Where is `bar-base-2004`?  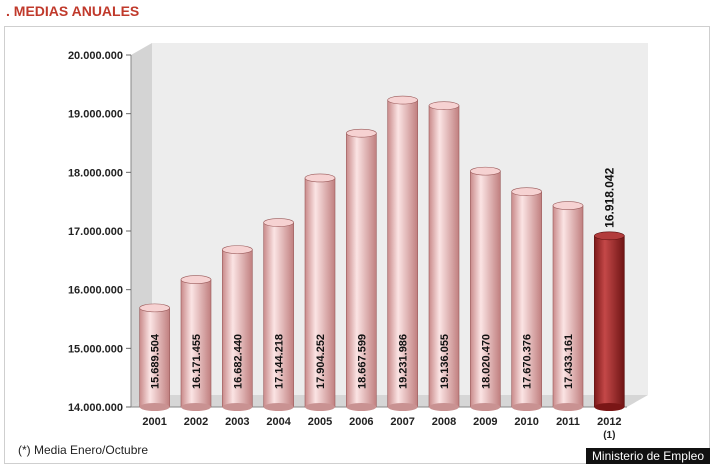 bar-base-2004 is located at coordinates (278, 407).